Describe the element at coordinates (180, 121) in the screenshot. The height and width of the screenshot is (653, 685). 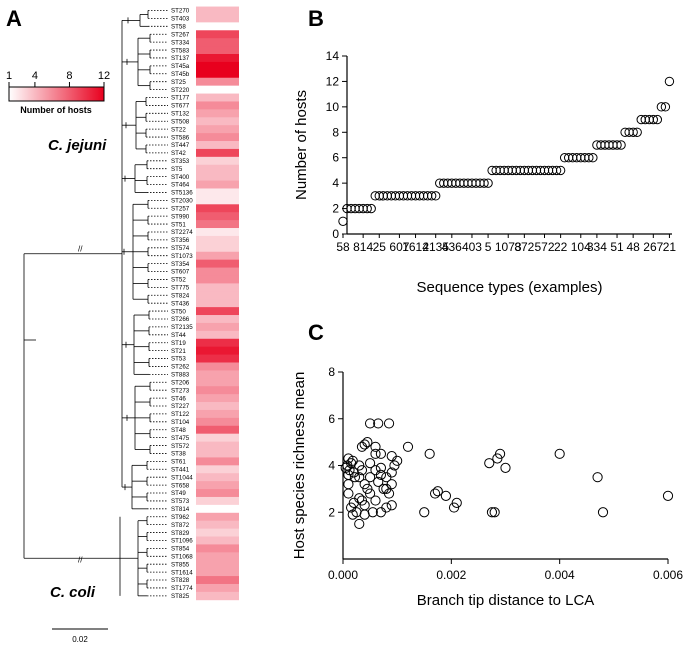
I see `st-label: ST508` at that location.